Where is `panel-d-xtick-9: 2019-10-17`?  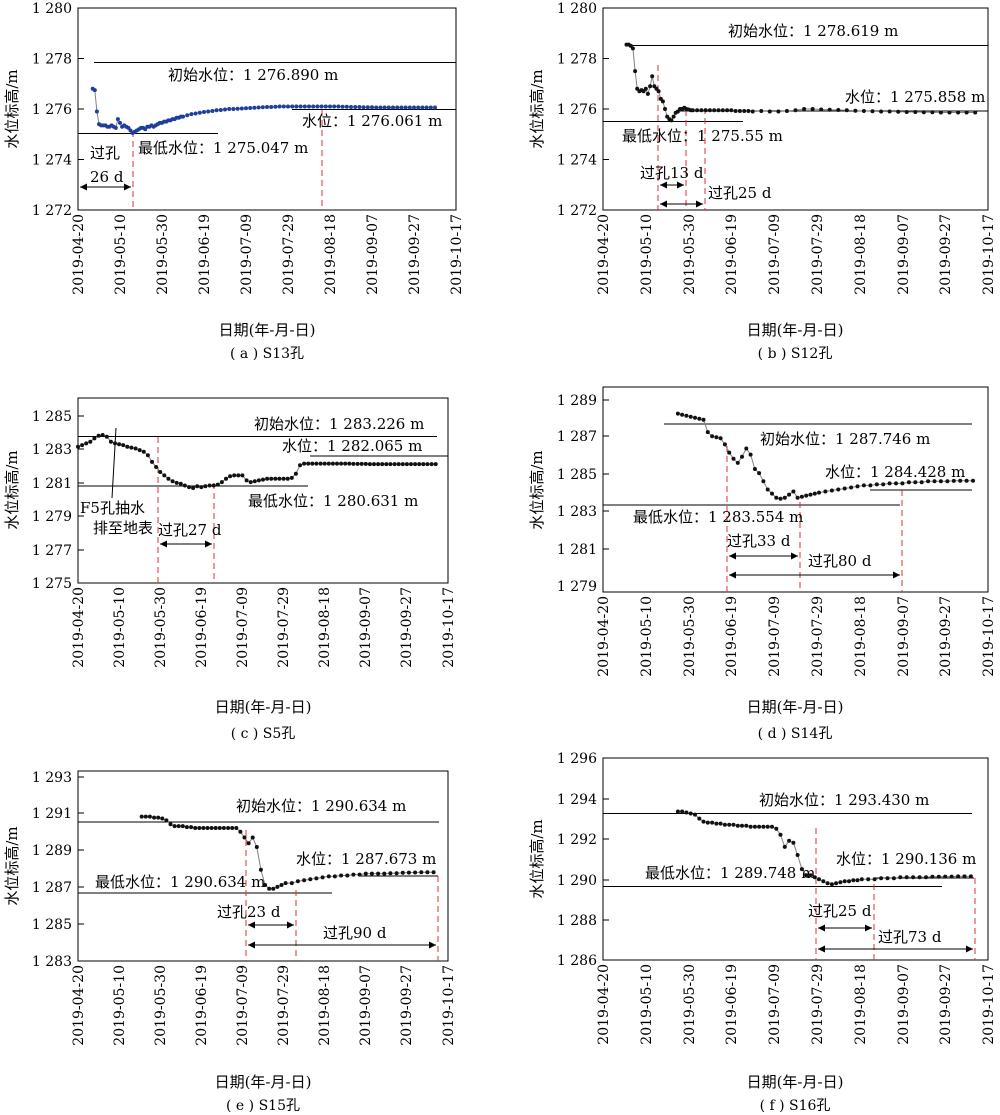 panel-d-xtick-9: 2019-10-17 is located at coordinates (989, 636).